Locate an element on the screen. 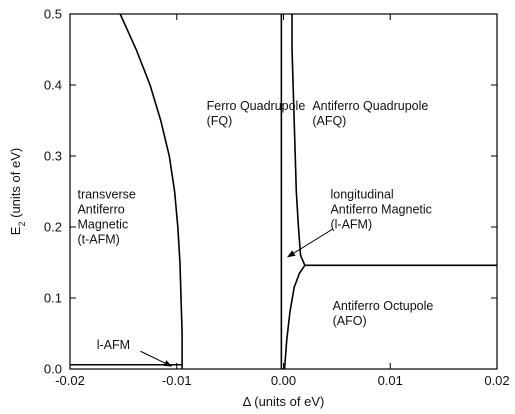 The width and height of the screenshot is (515, 414). region-label-line: Antiferro Magnetic is located at coordinates (380, 210).